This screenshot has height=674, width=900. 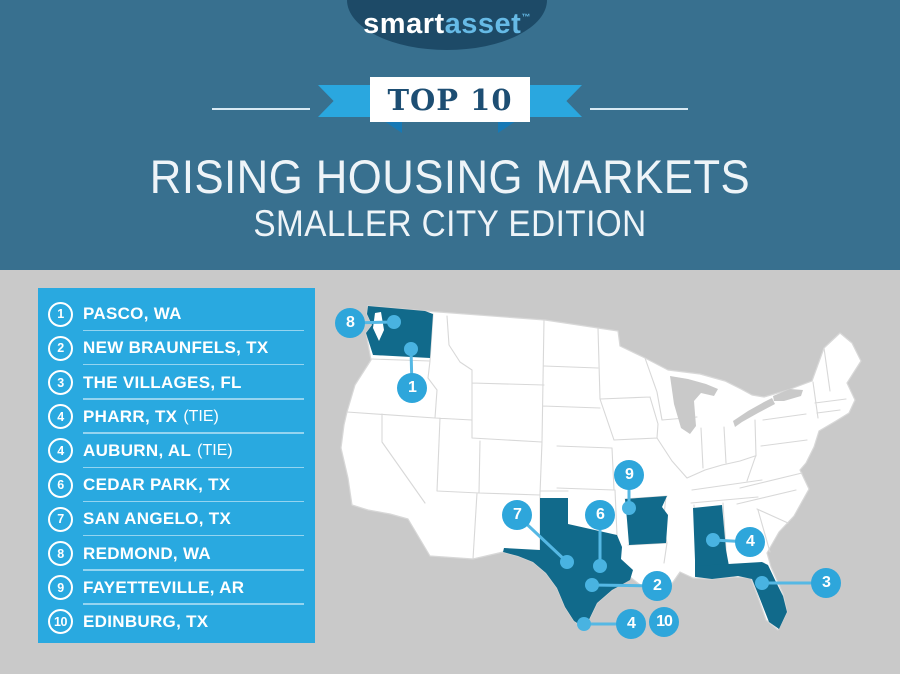 I want to click on list-item-9: 9 FAYETTEVILLE, AR, so click(x=176, y=588).